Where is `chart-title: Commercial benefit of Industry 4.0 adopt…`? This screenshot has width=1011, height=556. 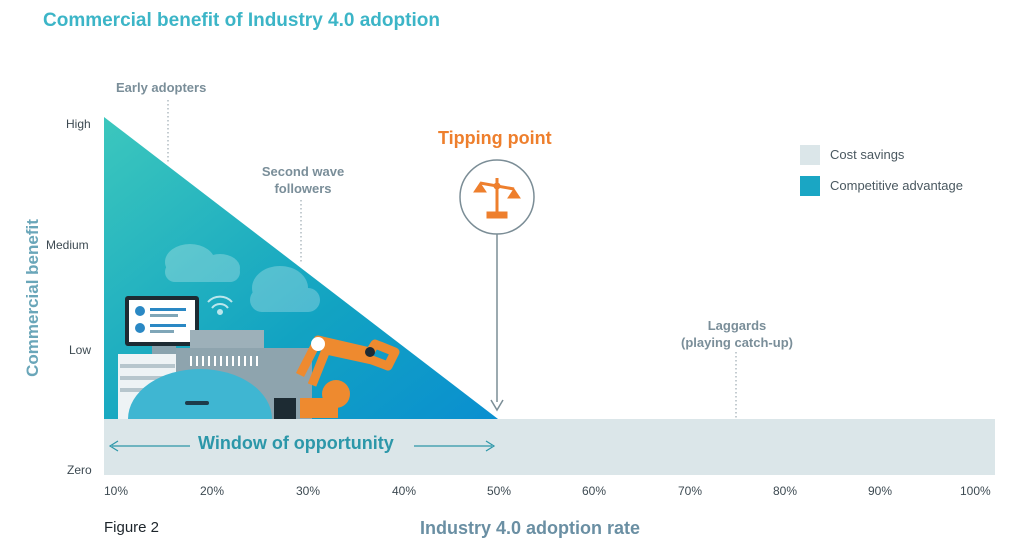
chart-title: Commercial benefit of Industry 4.0 adopt… is located at coordinates (241, 20).